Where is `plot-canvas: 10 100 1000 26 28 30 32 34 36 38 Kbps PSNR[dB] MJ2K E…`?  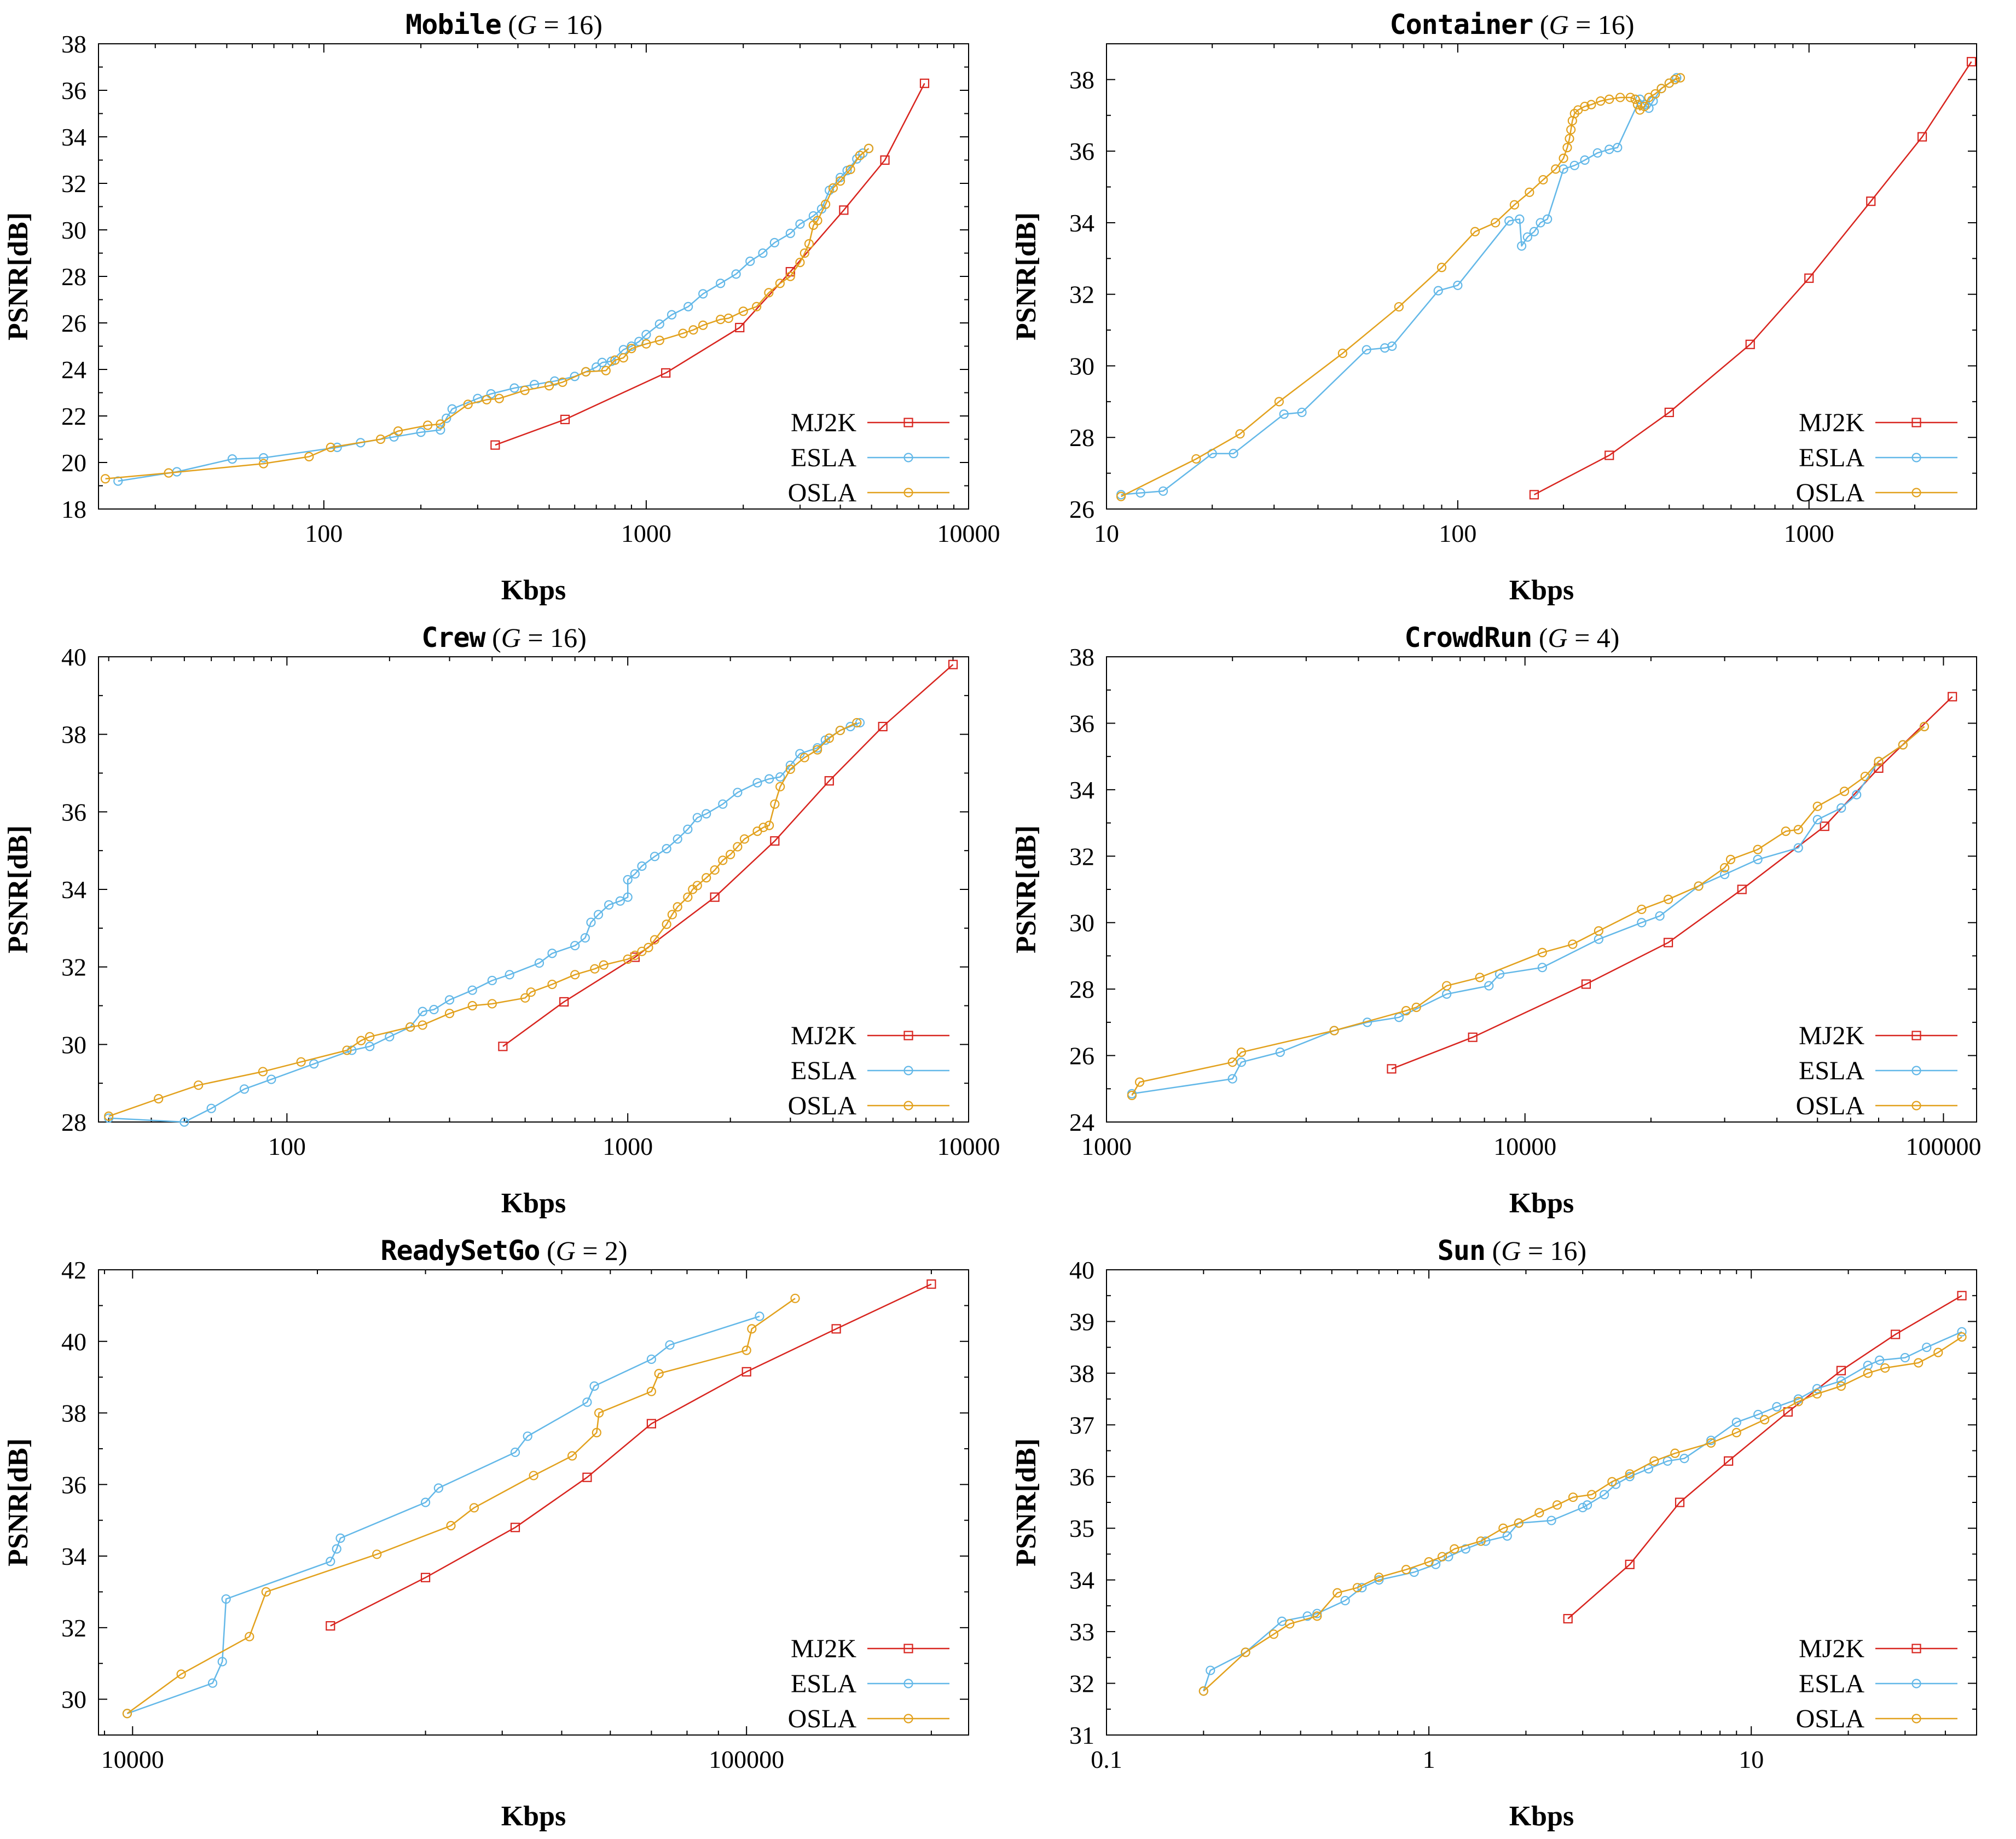 plot-canvas: 10 100 1000 26 28 30 32 34 36 38 Kbps PSNR[dB] MJ2K E… is located at coordinates (1494, 325).